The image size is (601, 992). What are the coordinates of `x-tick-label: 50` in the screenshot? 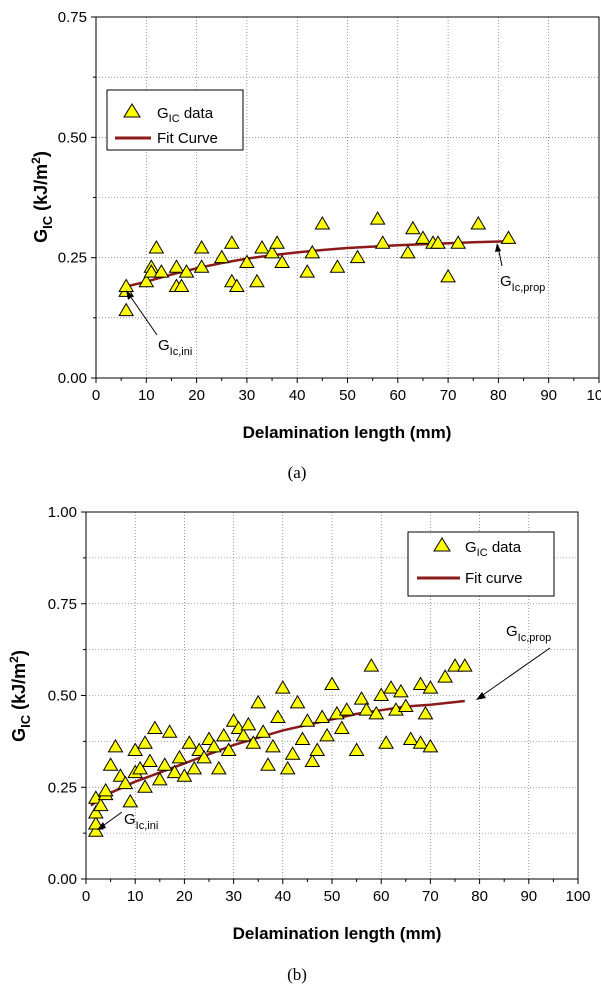 It's located at (347, 395).